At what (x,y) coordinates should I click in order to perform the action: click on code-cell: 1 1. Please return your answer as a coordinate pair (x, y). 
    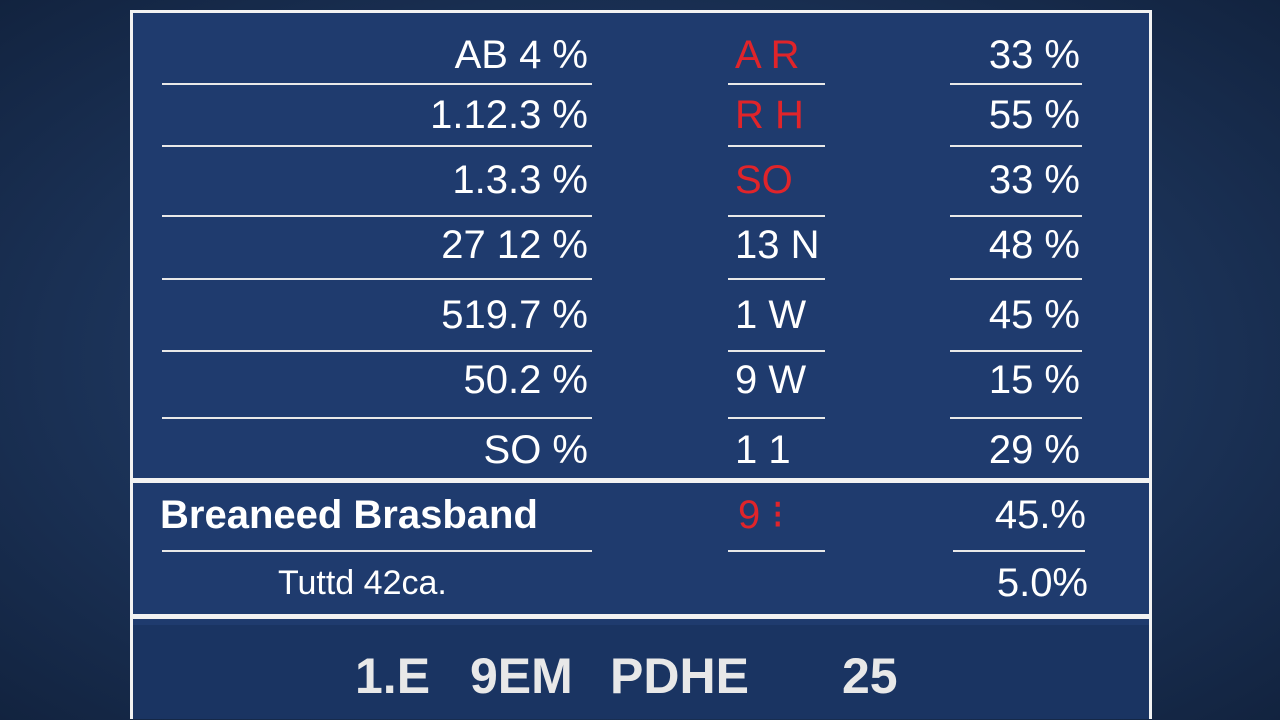
    Looking at the image, I should click on (763, 450).